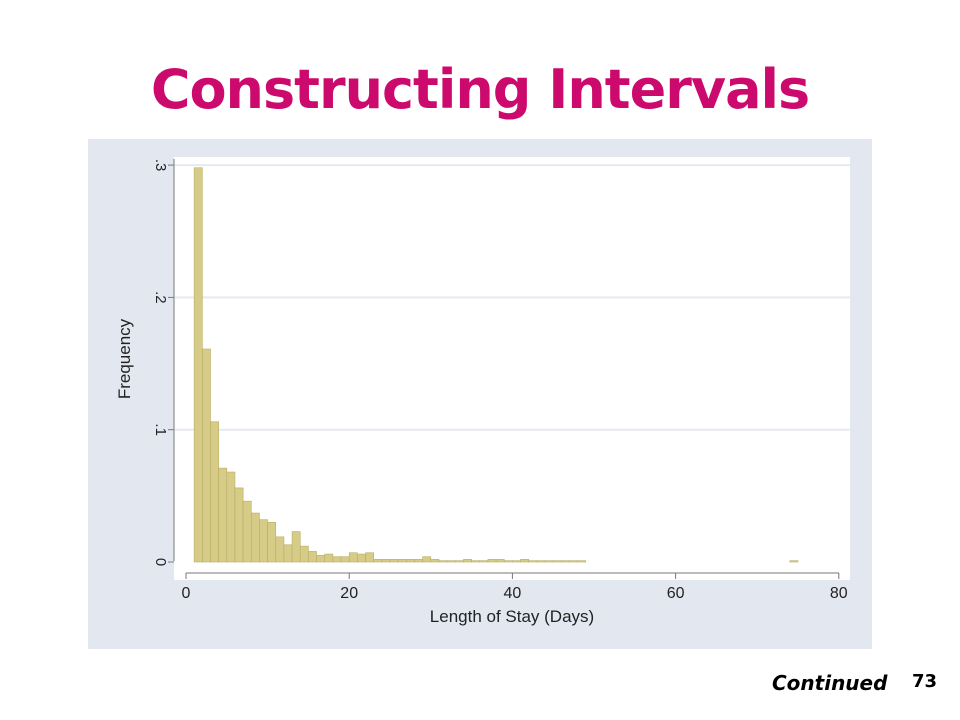  I want to click on y-tick-label: .1, so click(160, 429).